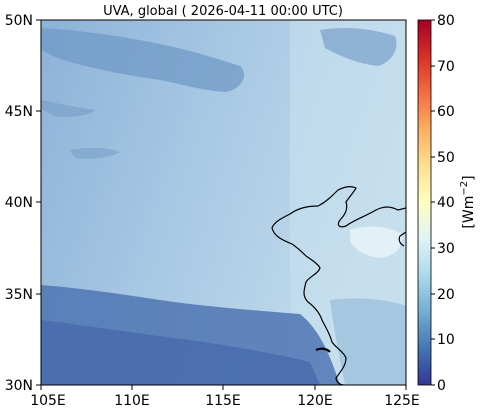  What do you see at coordinates (338, 285) in the screenshot?
I see `coastline` at bounding box center [338, 285].